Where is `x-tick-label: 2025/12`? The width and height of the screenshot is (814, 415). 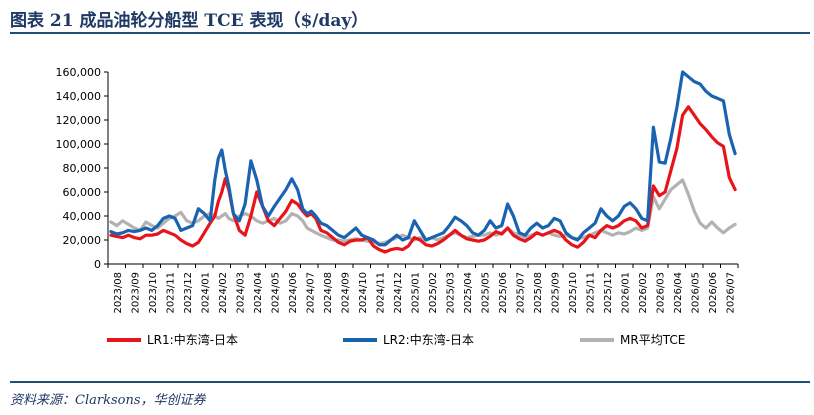
x-tick-label: 2025/12 is located at coordinates (608, 293).